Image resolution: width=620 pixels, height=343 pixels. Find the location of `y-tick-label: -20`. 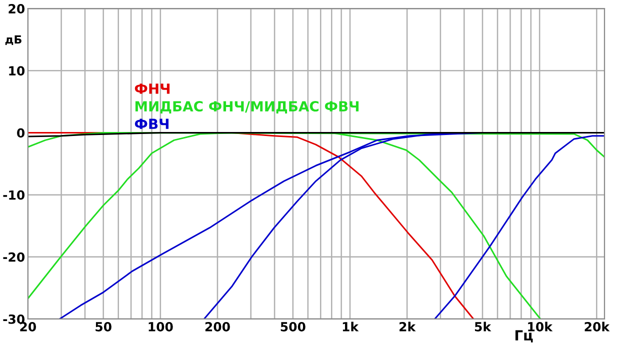

y-tick-label: -20 is located at coordinates (14, 257).